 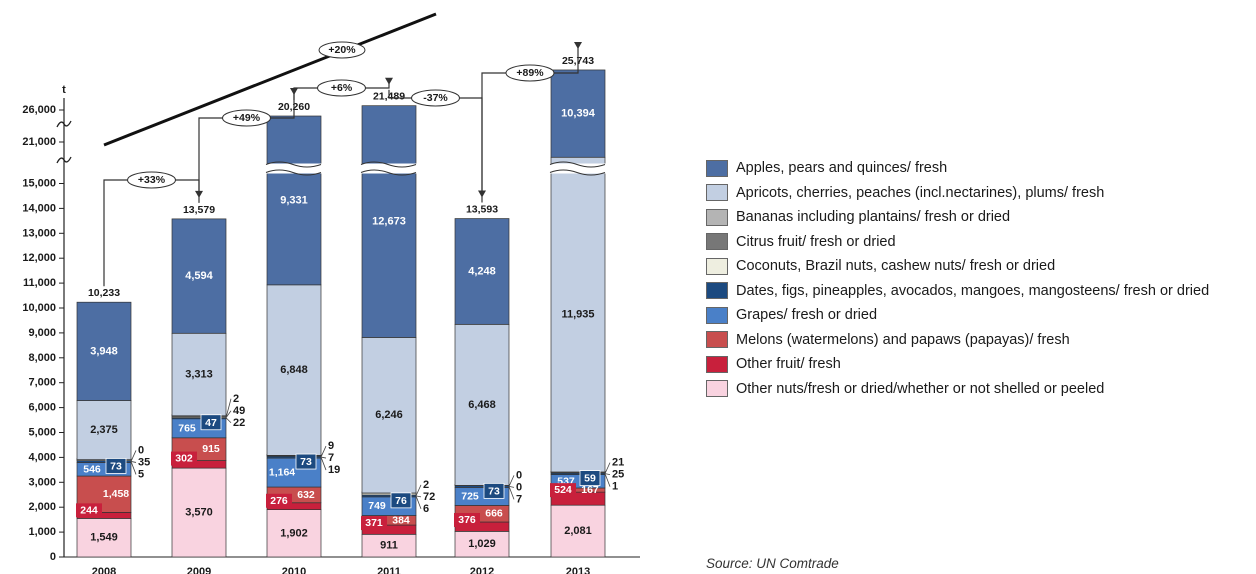 I want to click on overall-change-badge, so click(x=342, y=50).